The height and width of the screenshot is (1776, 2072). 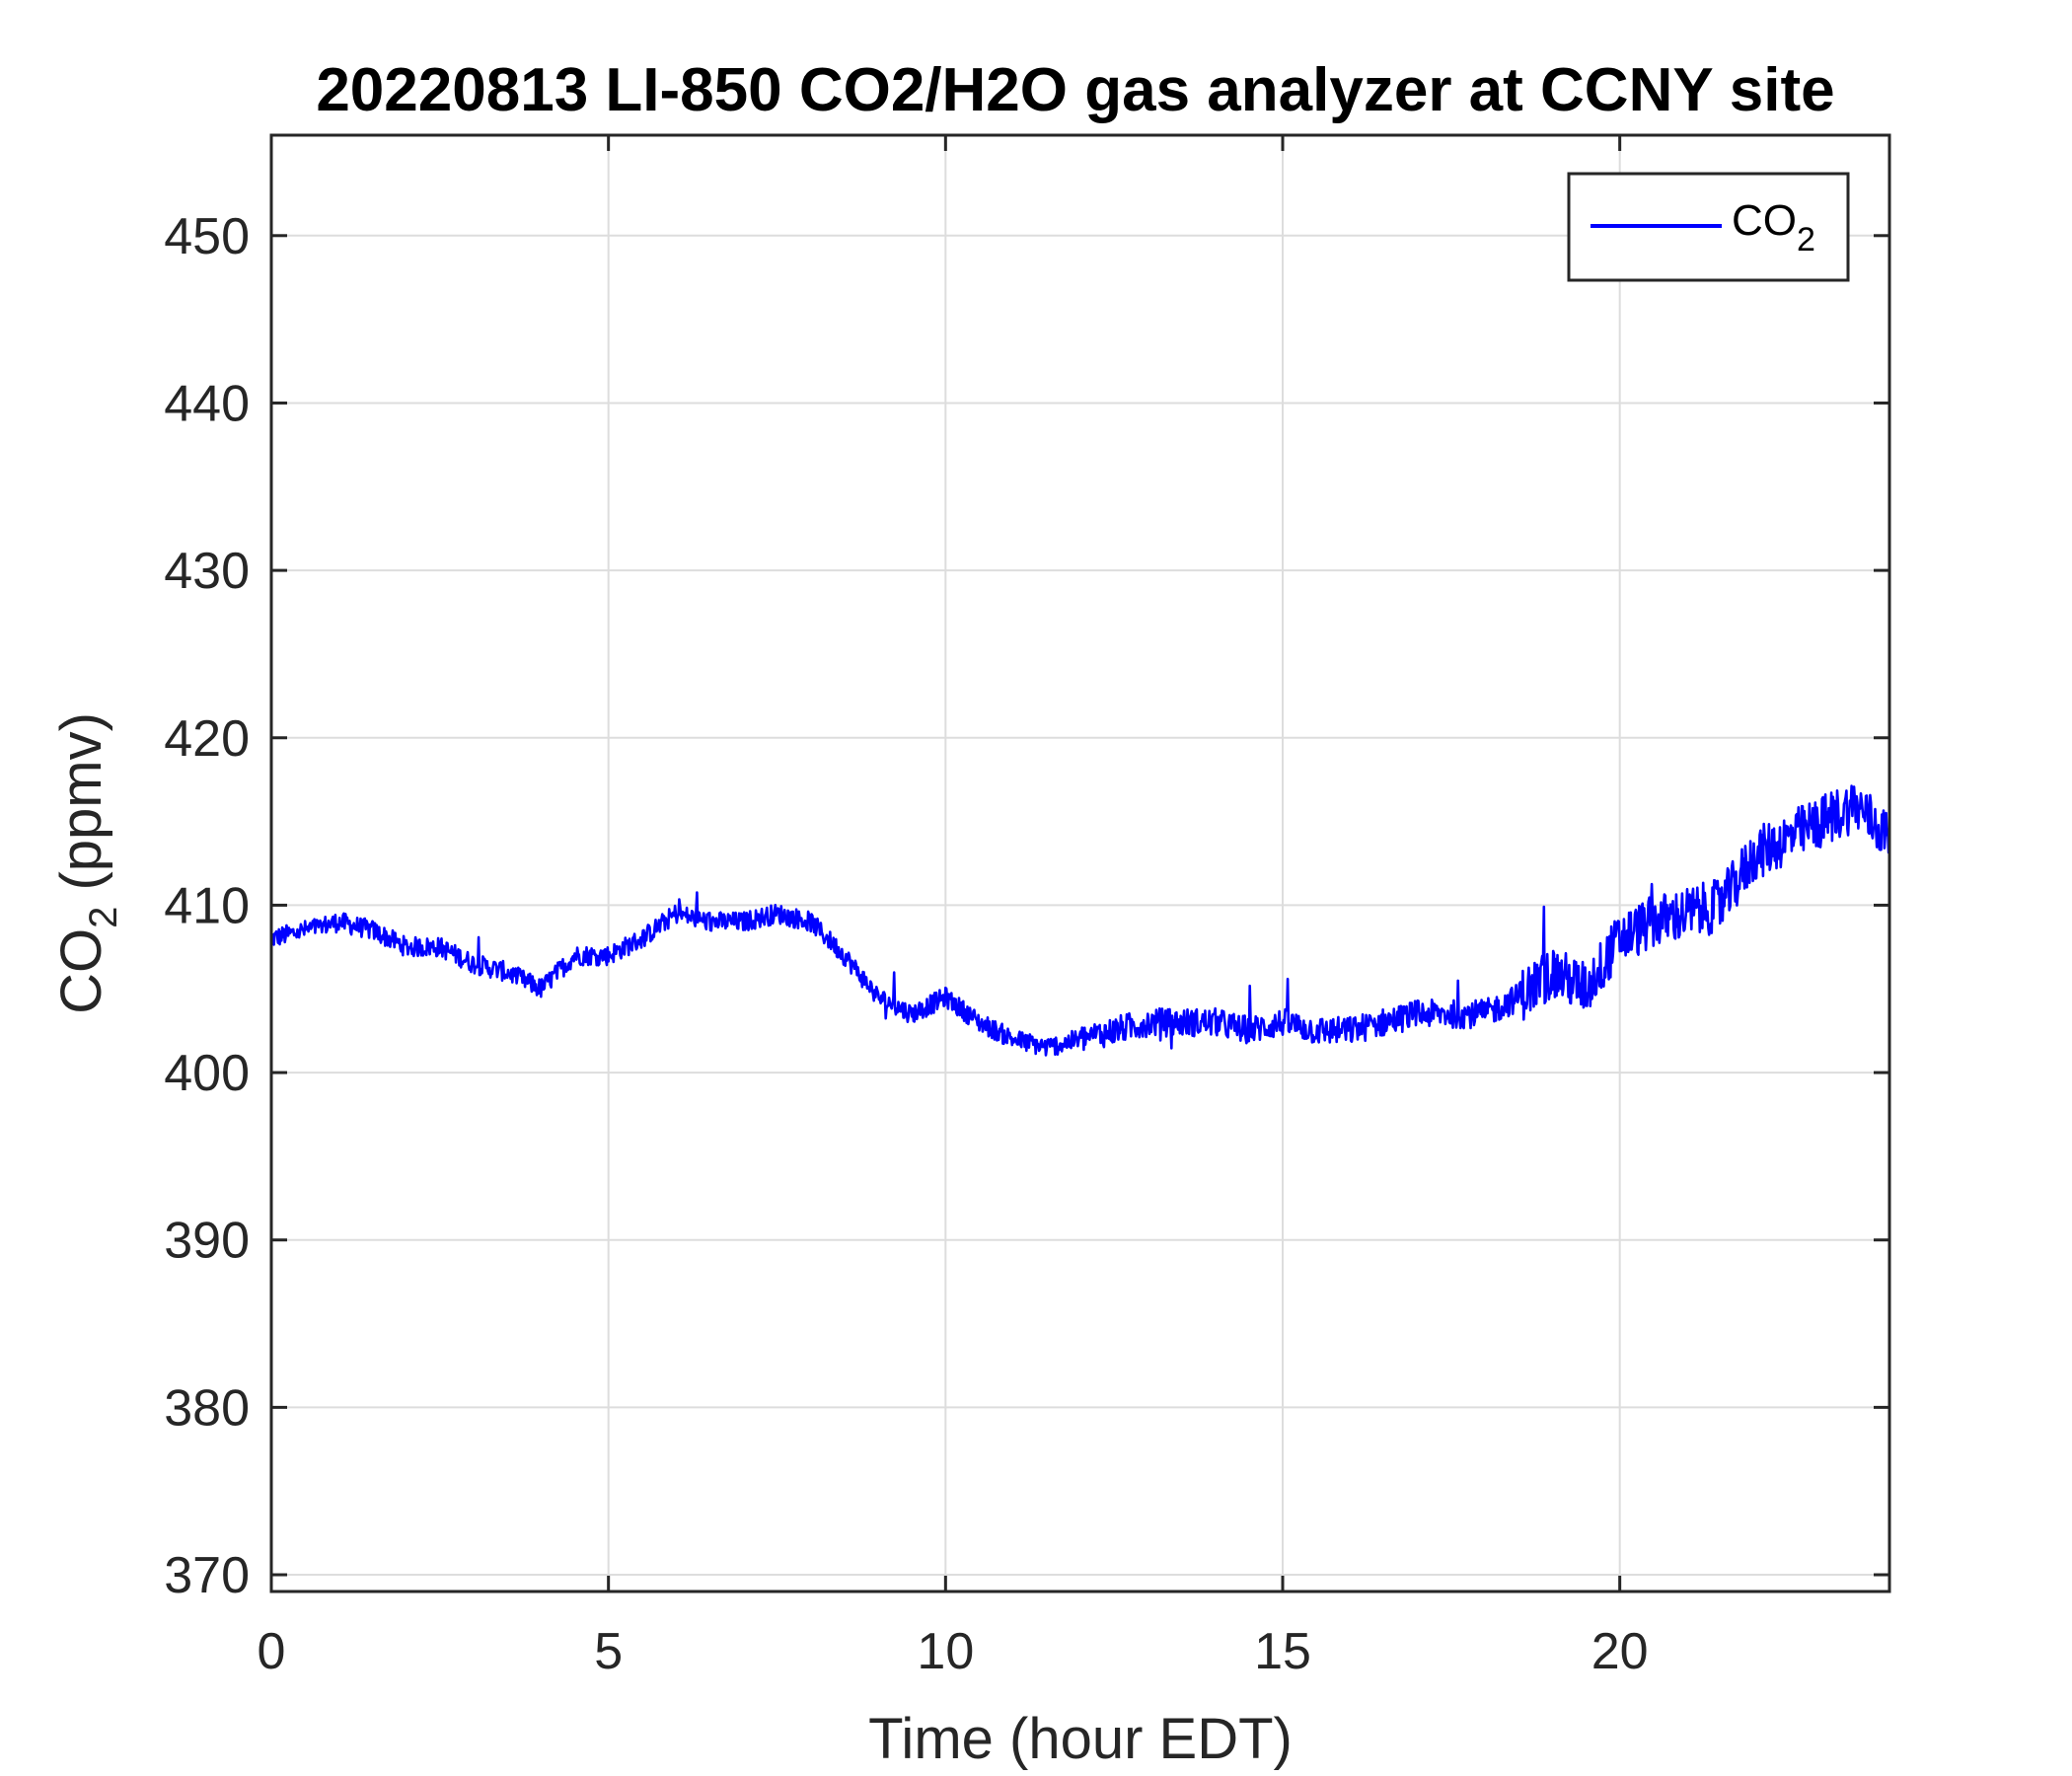 I want to click on y-tick-label: 440, so click(x=207, y=403).